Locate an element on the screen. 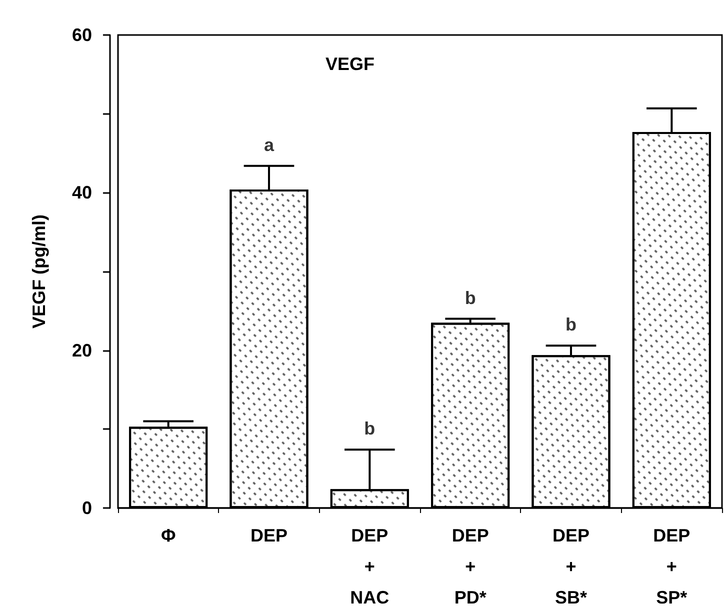 This screenshot has height=613, width=724. y-tick-label: 60 is located at coordinates (82, 35).